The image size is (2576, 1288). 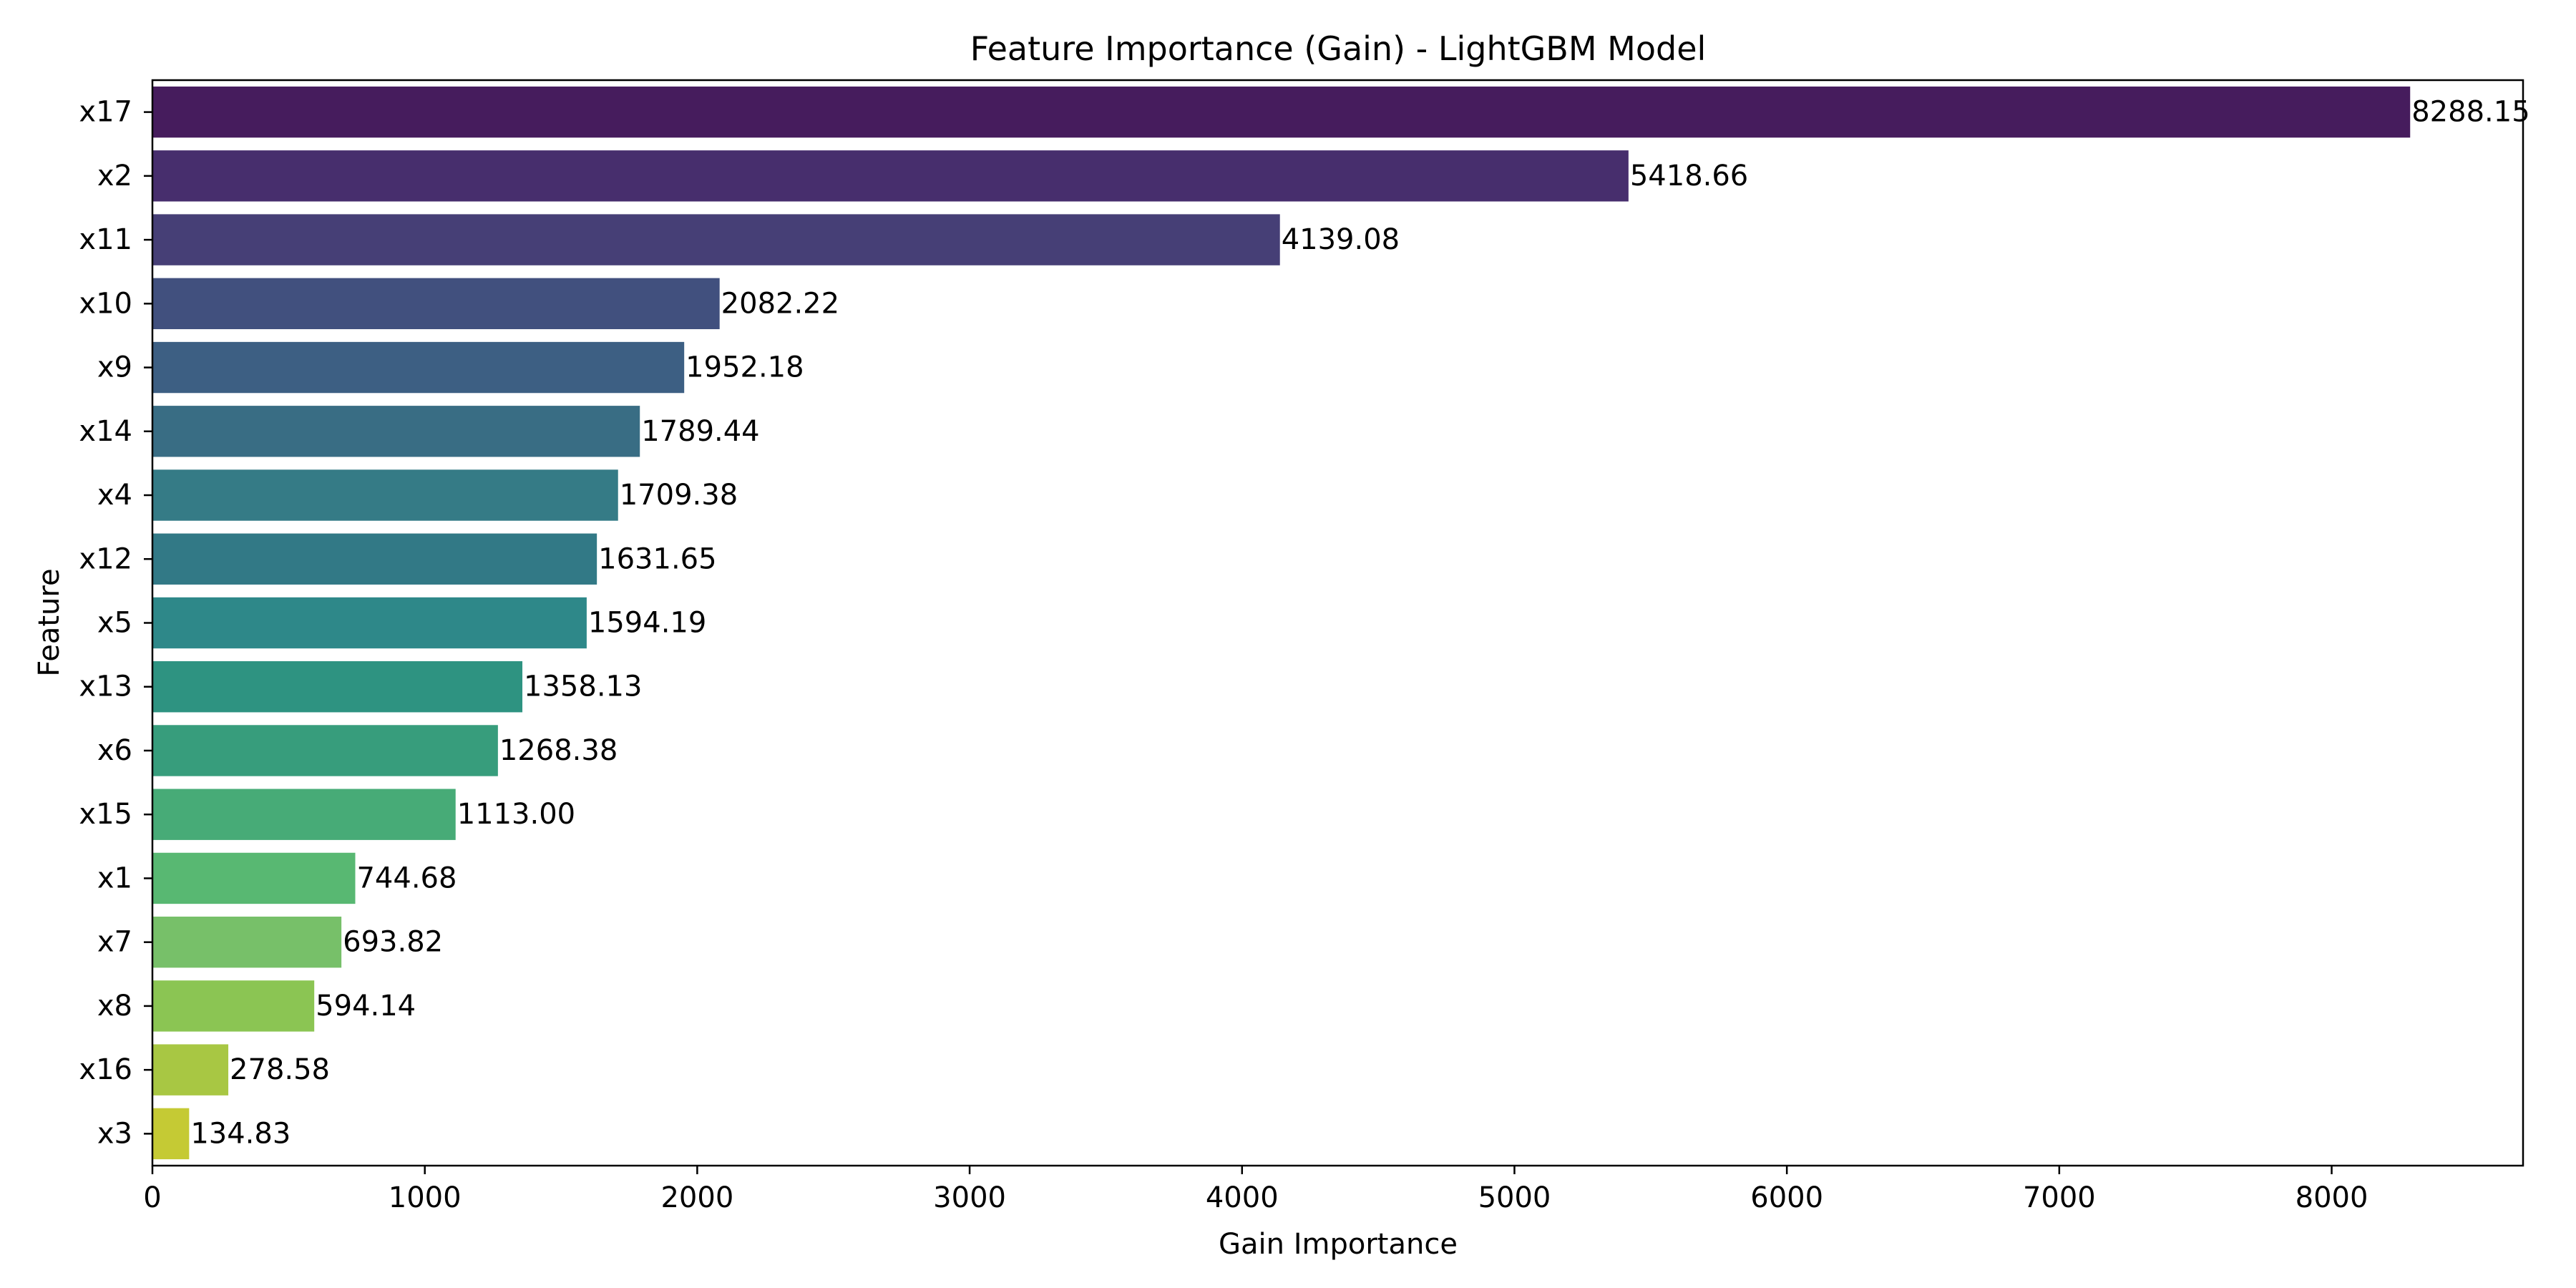 I want to click on bar-x5, so click(x=369, y=623).